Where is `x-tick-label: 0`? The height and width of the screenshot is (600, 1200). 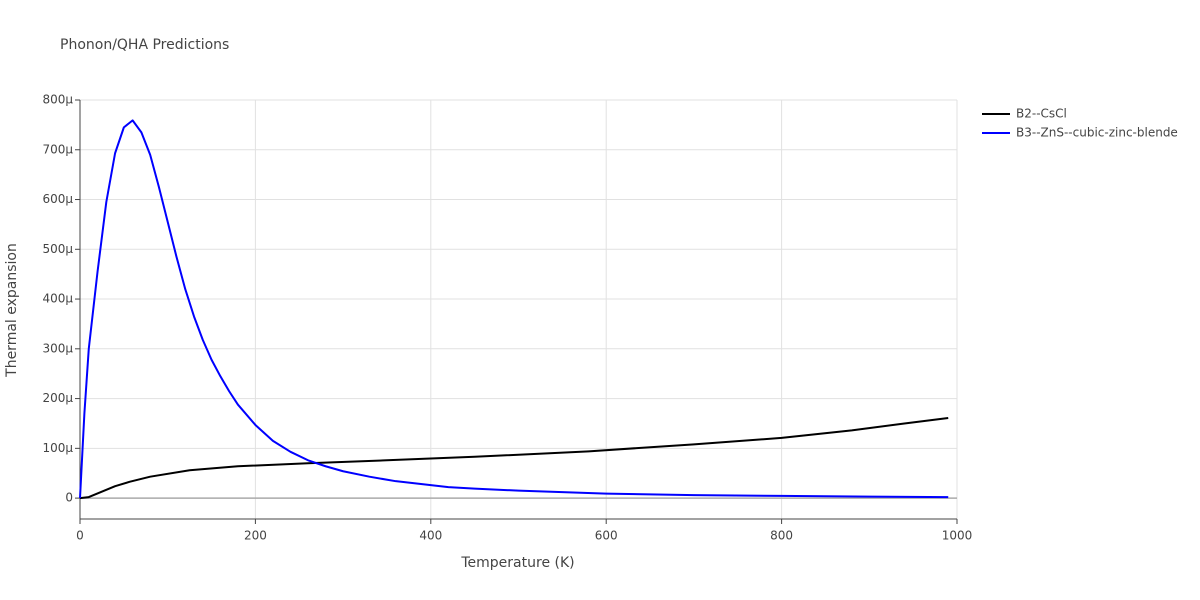
x-tick-label: 0 is located at coordinates (80, 536).